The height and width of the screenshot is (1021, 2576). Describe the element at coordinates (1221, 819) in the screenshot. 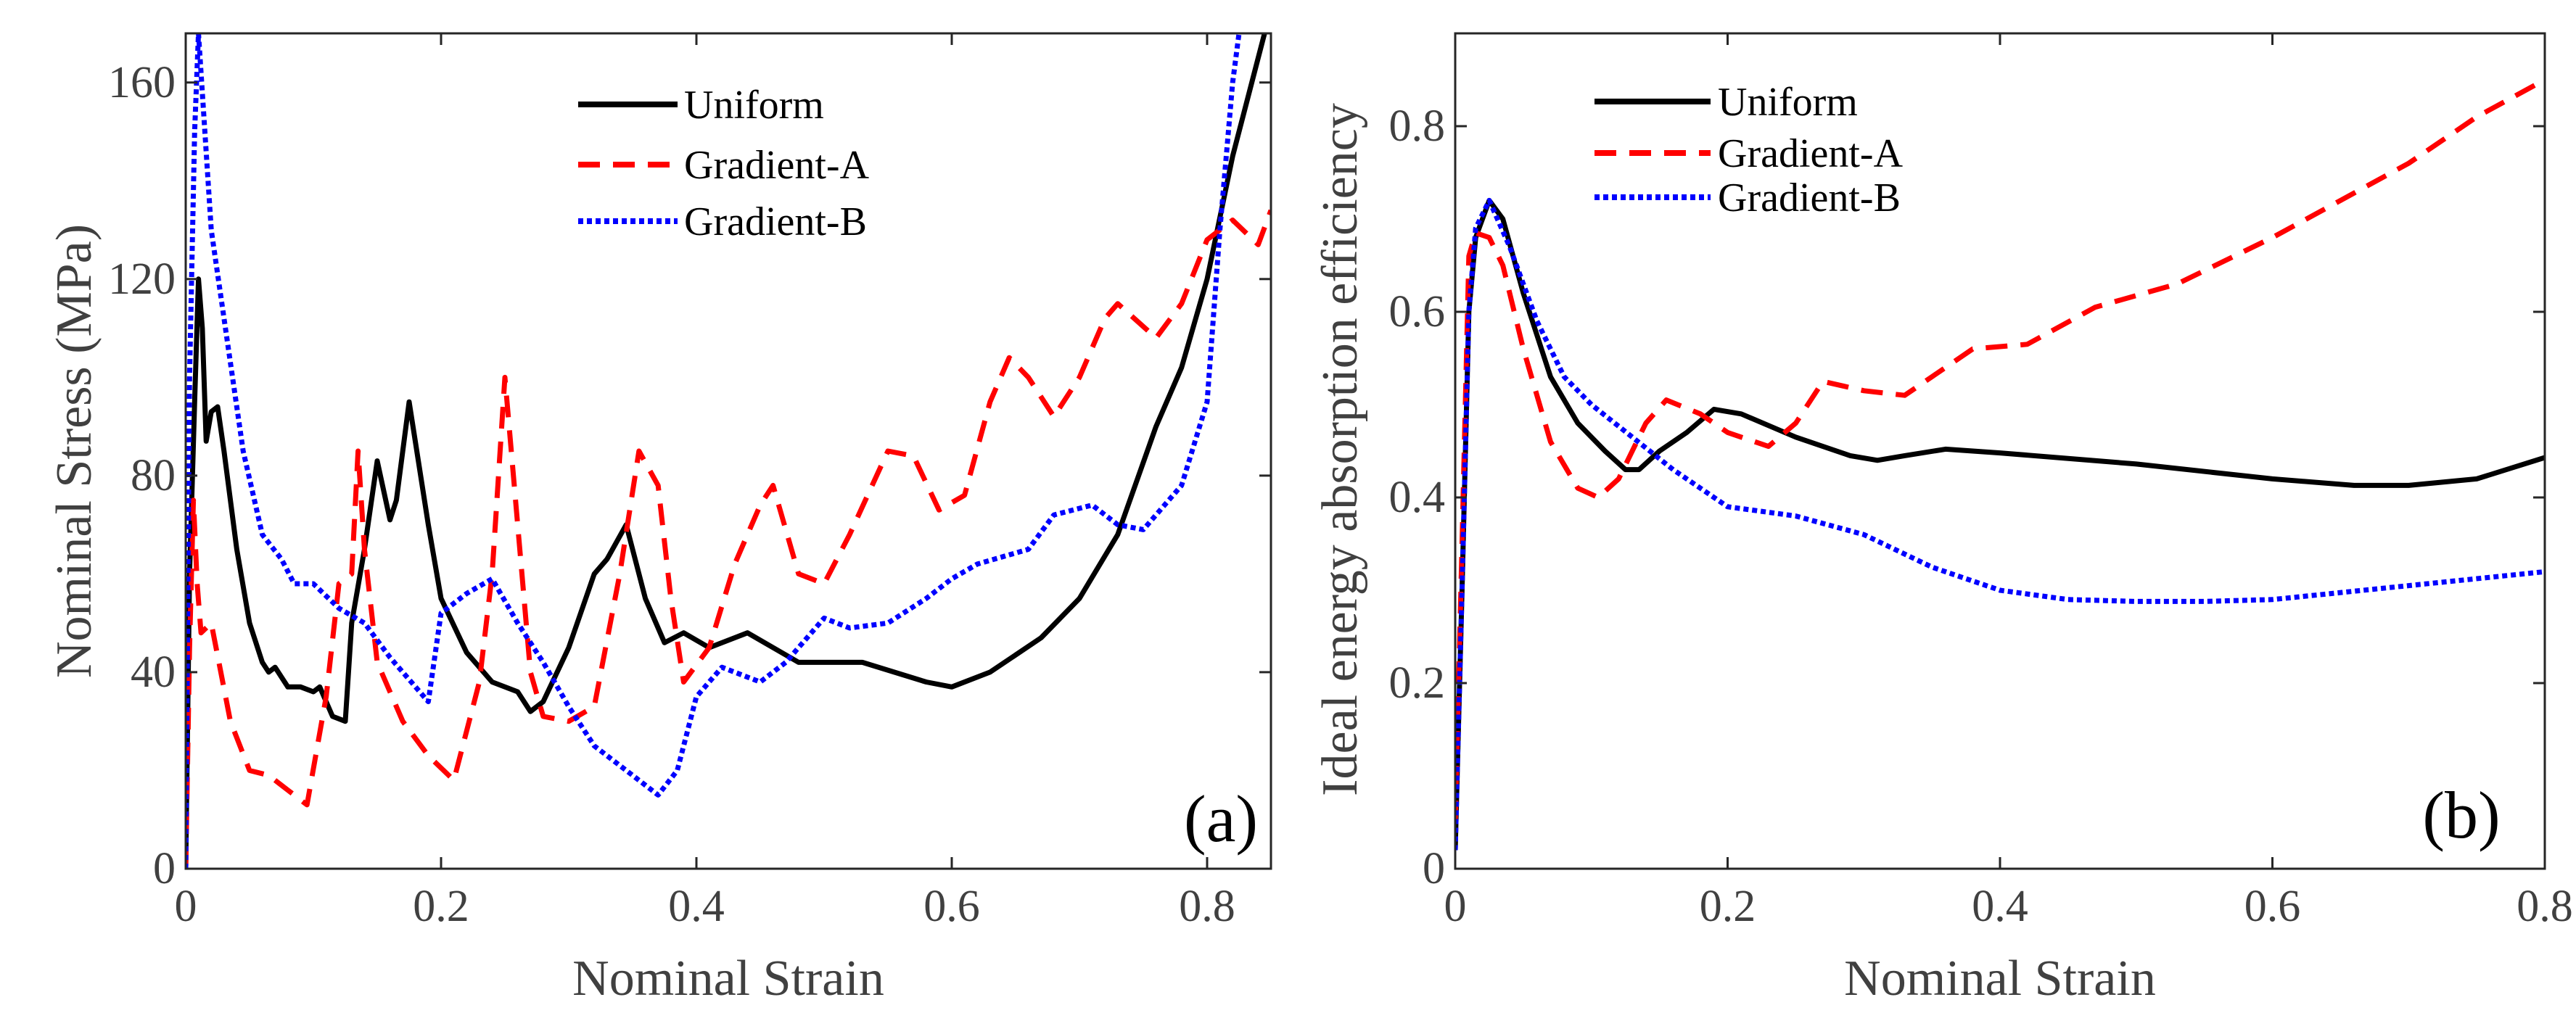

I see `panel-label: (a)` at that location.